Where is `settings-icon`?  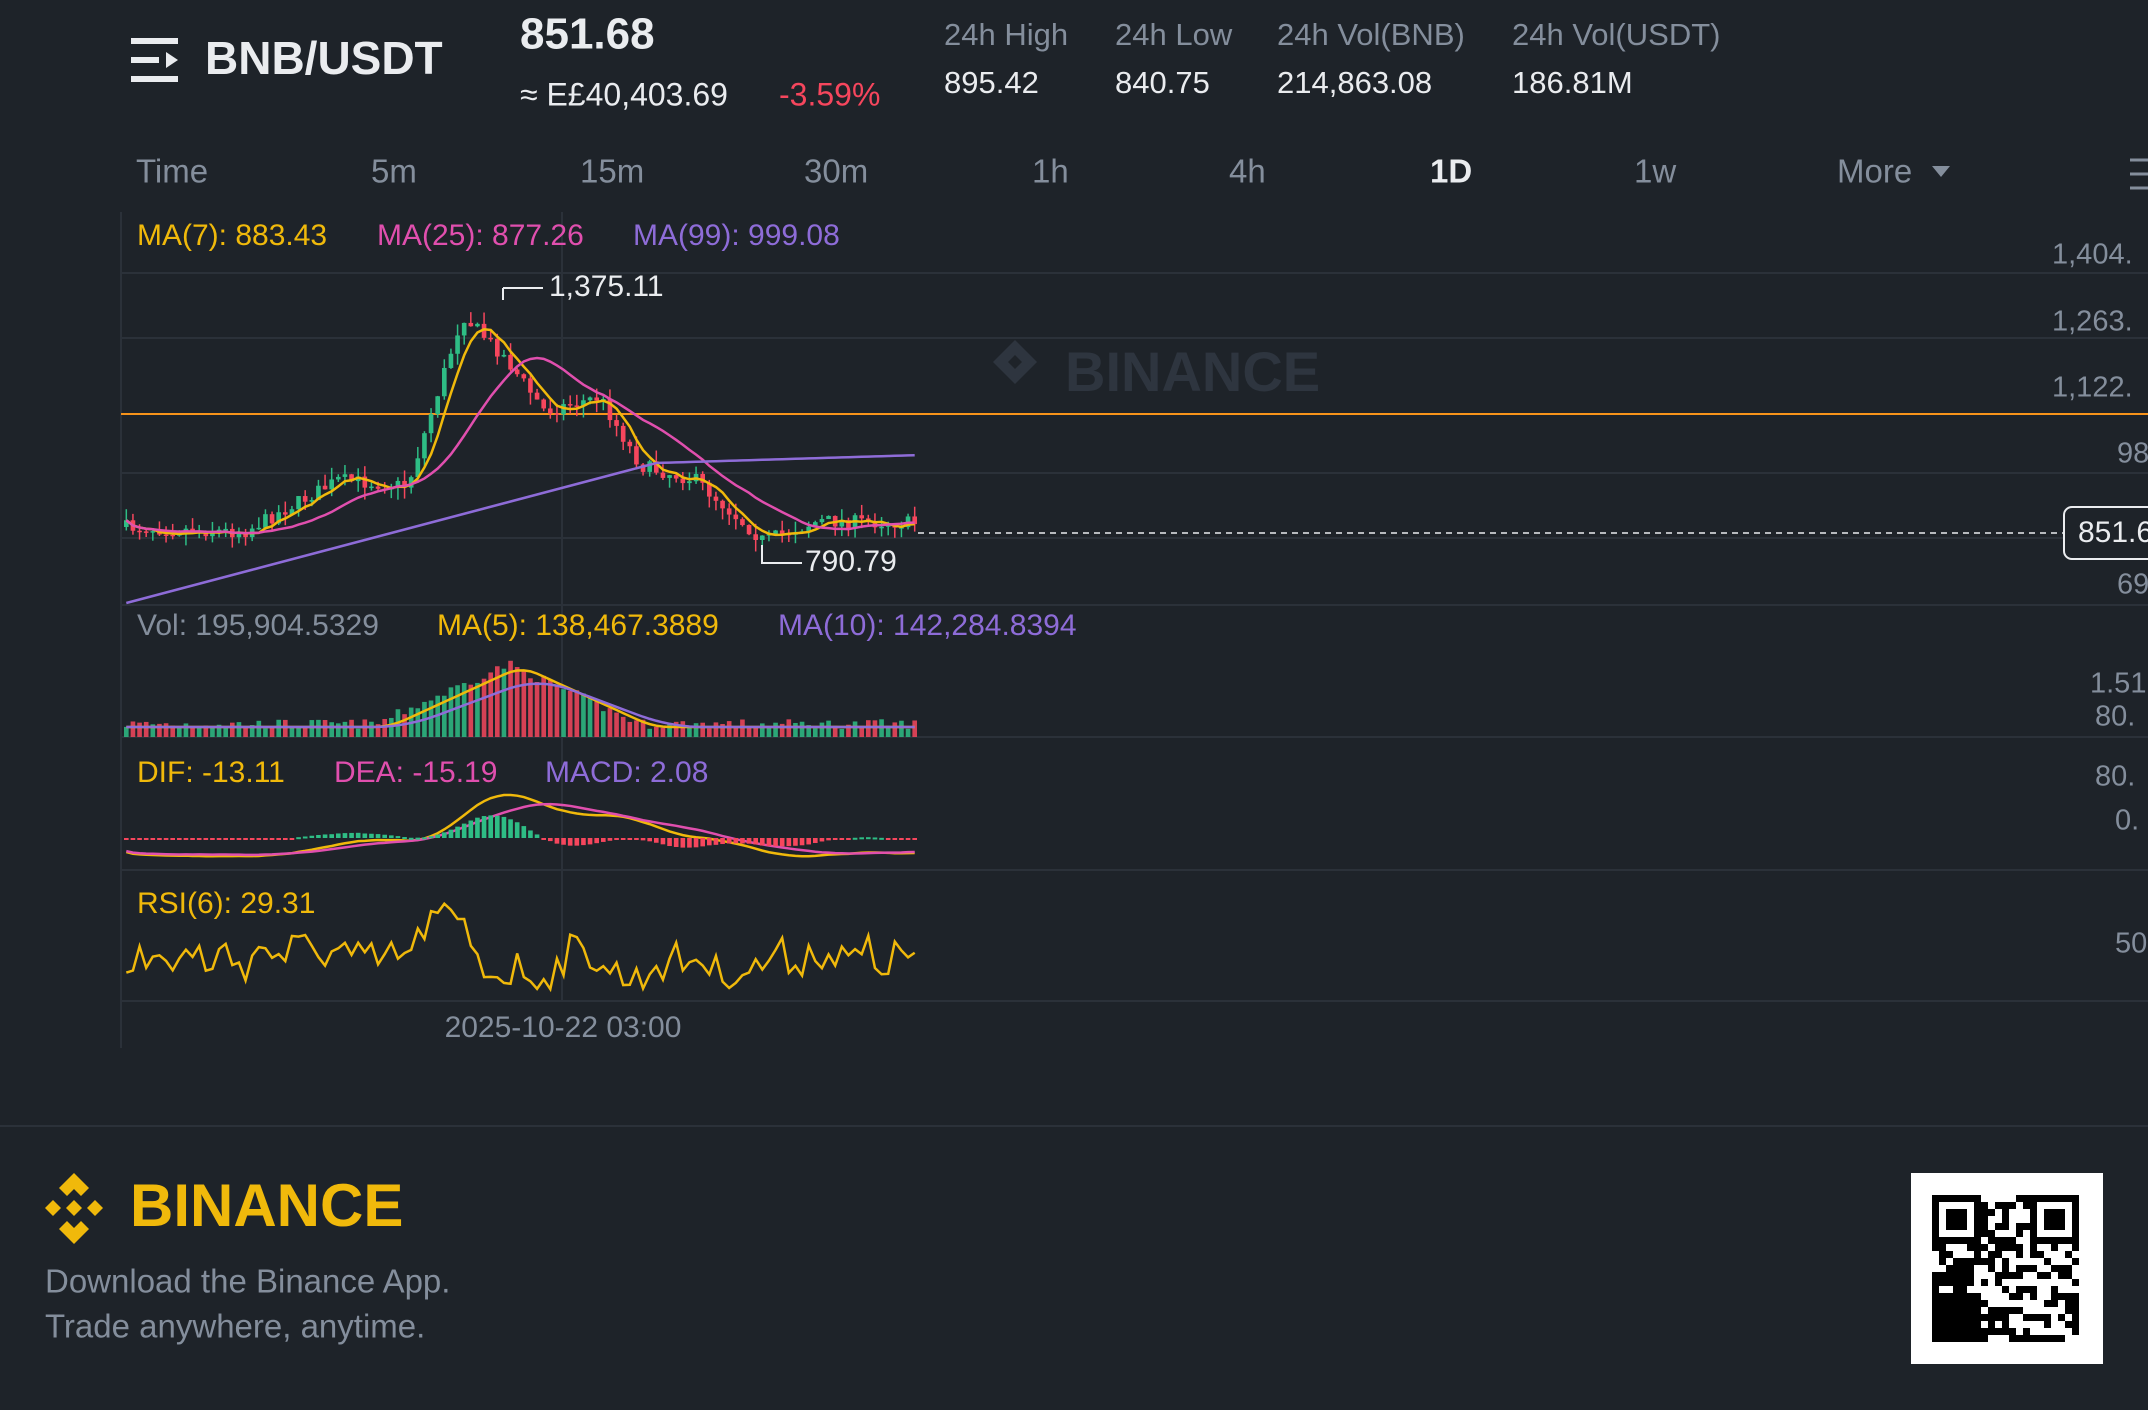
settings-icon is located at coordinates (2139, 174).